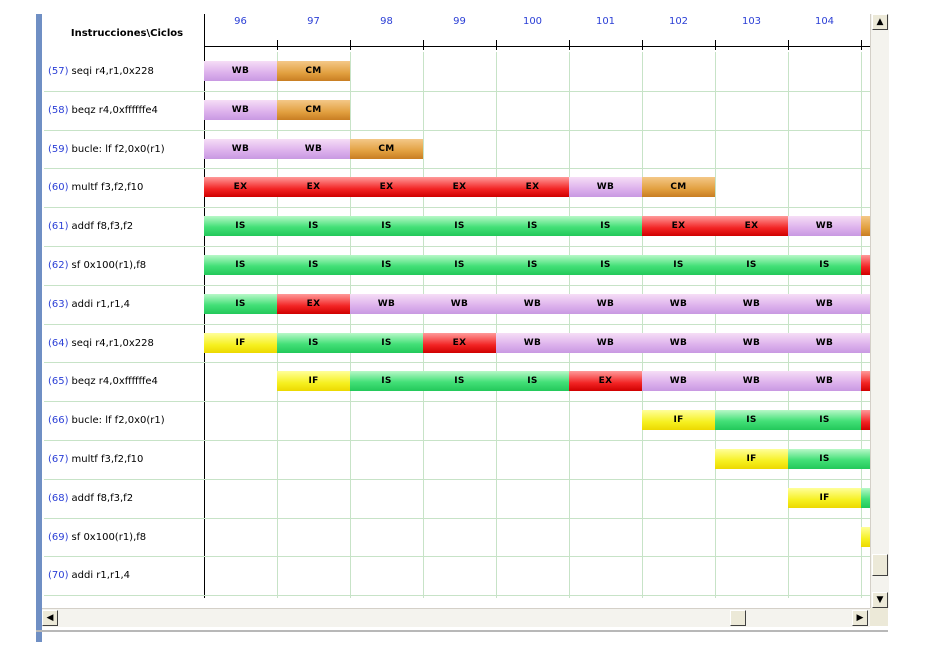 The width and height of the screenshot is (932, 664). What do you see at coordinates (115, 381) in the screenshot?
I see `instruction-text: beqz r4,0xffffffe4` at bounding box center [115, 381].